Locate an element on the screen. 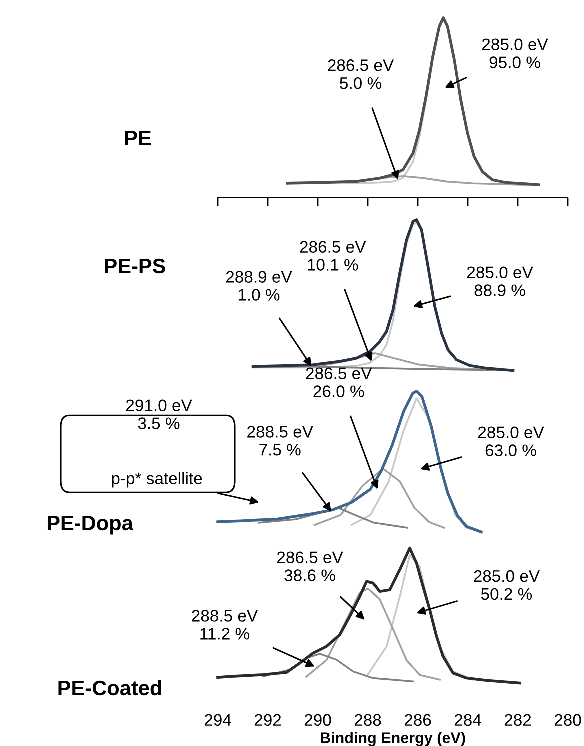  x-axis-title: Binding Energy (eV) is located at coordinates (393, 739).